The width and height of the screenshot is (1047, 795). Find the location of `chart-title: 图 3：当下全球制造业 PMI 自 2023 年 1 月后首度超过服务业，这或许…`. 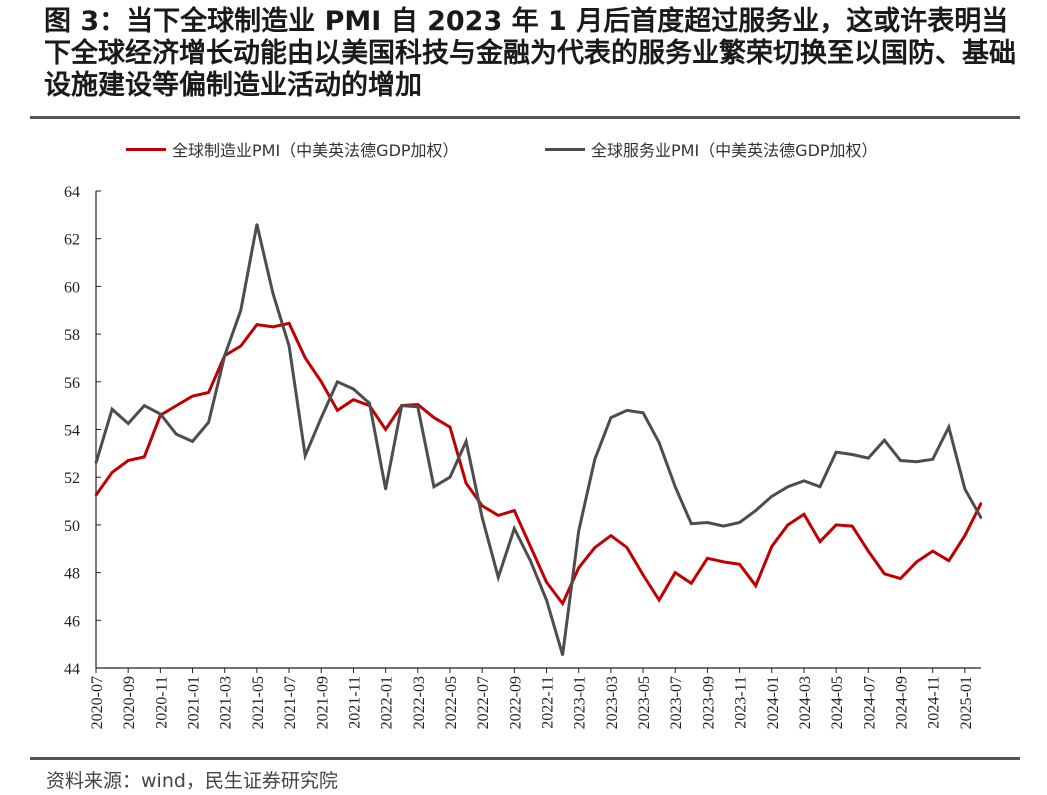

chart-title: 图 3：当下全球制造业 PMI 自 2023 年 1 月后首度超过服务业，这或许… is located at coordinates (530, 53).